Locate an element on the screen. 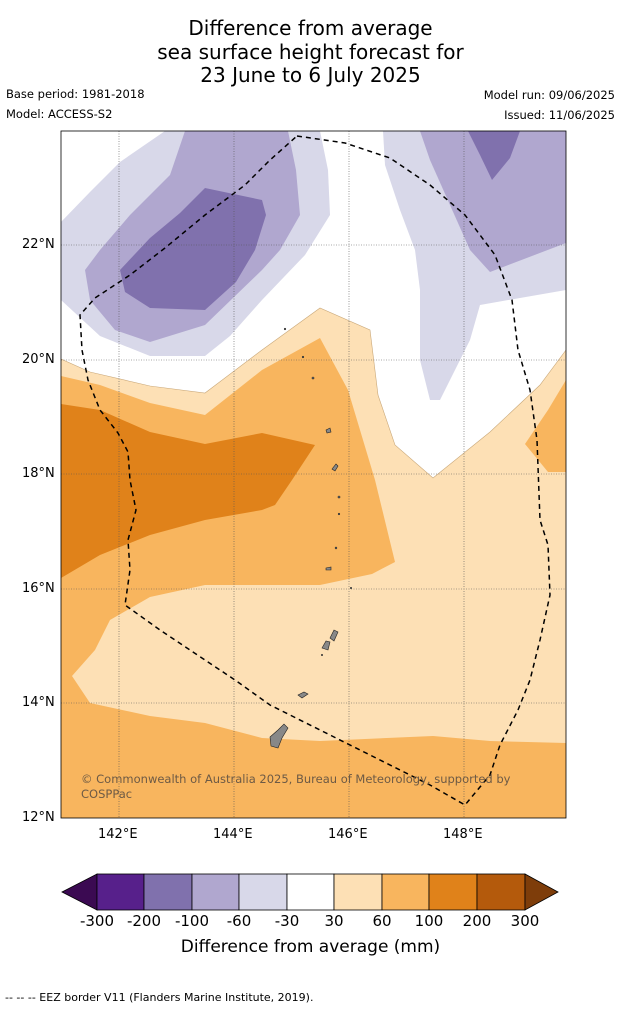 This screenshot has height=1011, width=621. colorbar-high-arrow is located at coordinates (541, 892).